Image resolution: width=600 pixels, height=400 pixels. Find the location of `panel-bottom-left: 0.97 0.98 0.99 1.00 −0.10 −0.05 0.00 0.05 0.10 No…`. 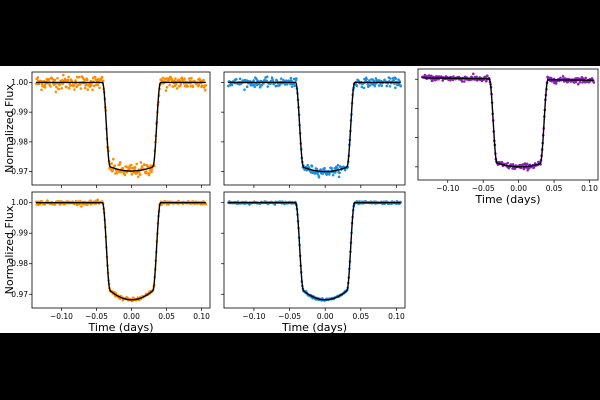

panel-bottom-left: 0.97 0.98 0.99 1.00 −0.10 −0.05 0.00 0.05 0.10 No… is located at coordinates (107, 262).